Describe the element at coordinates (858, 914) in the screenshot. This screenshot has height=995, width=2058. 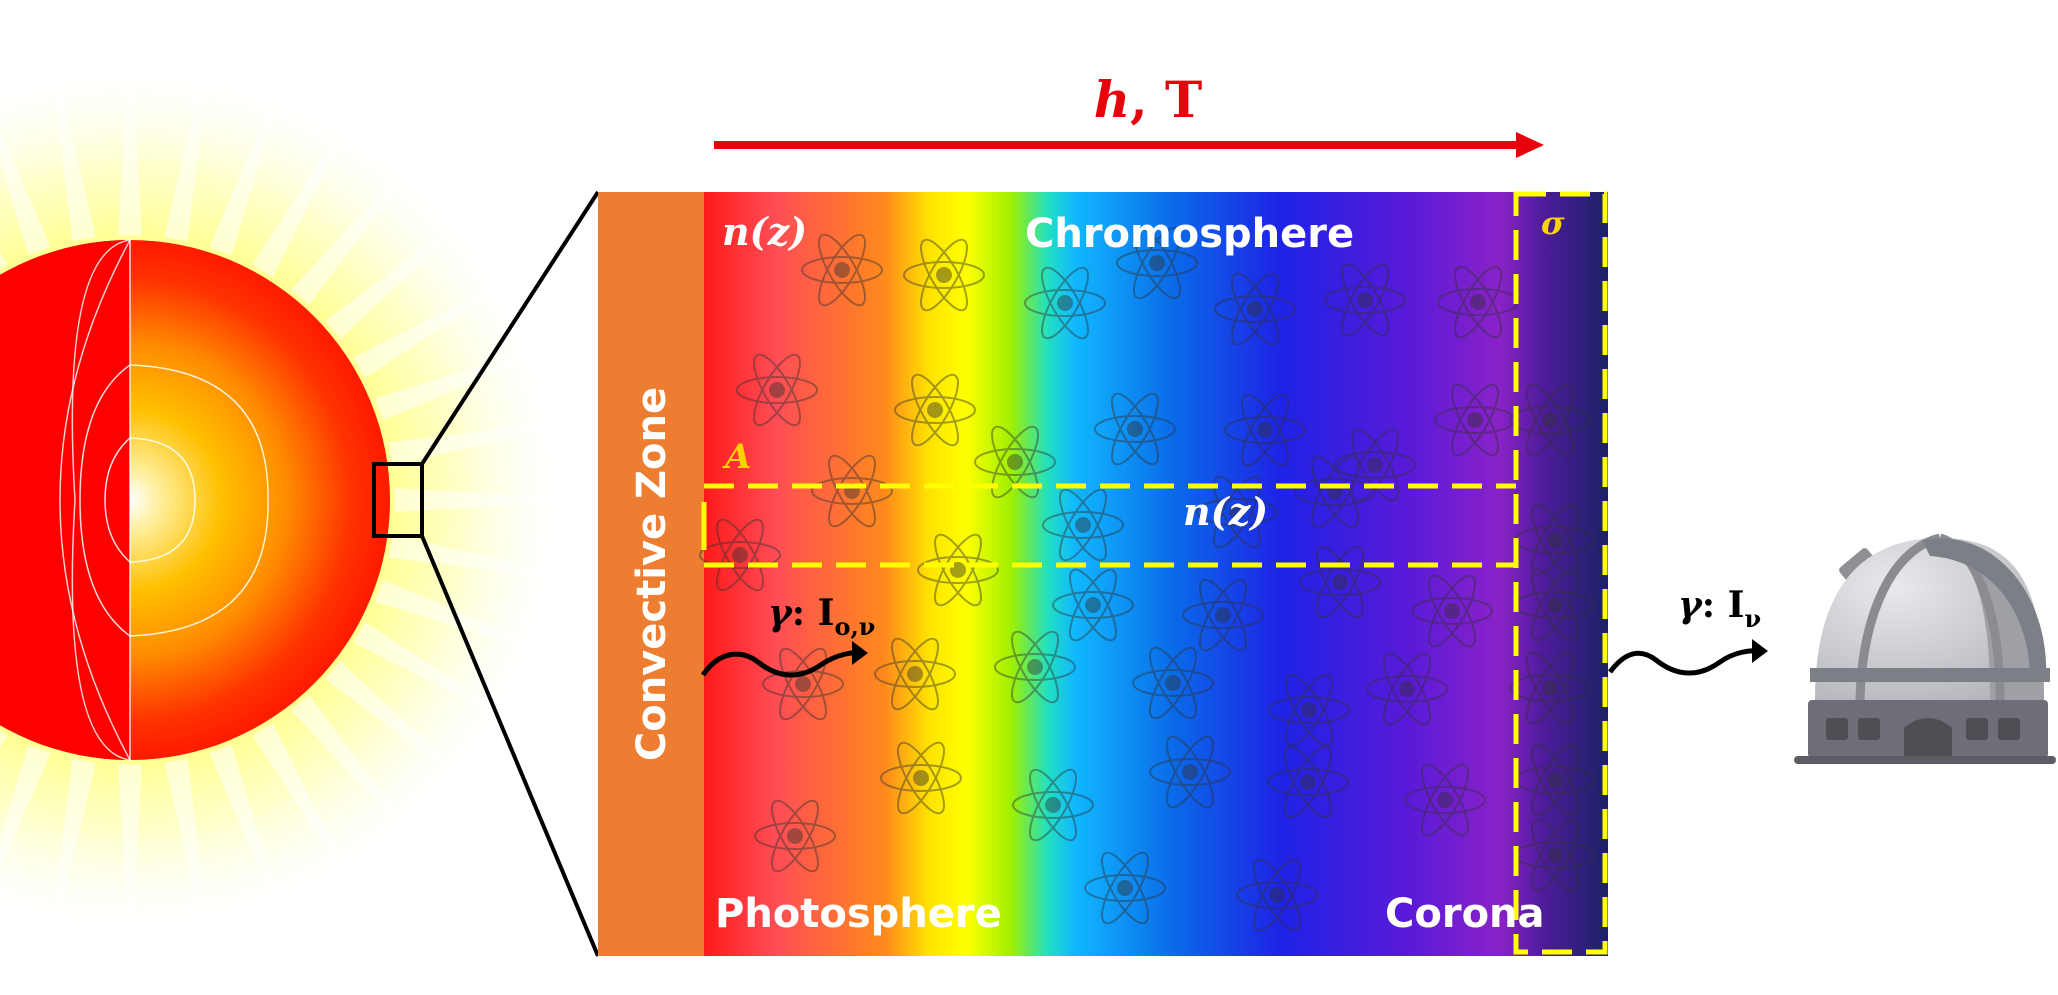
I see `photosphere-label: Photosphere` at that location.